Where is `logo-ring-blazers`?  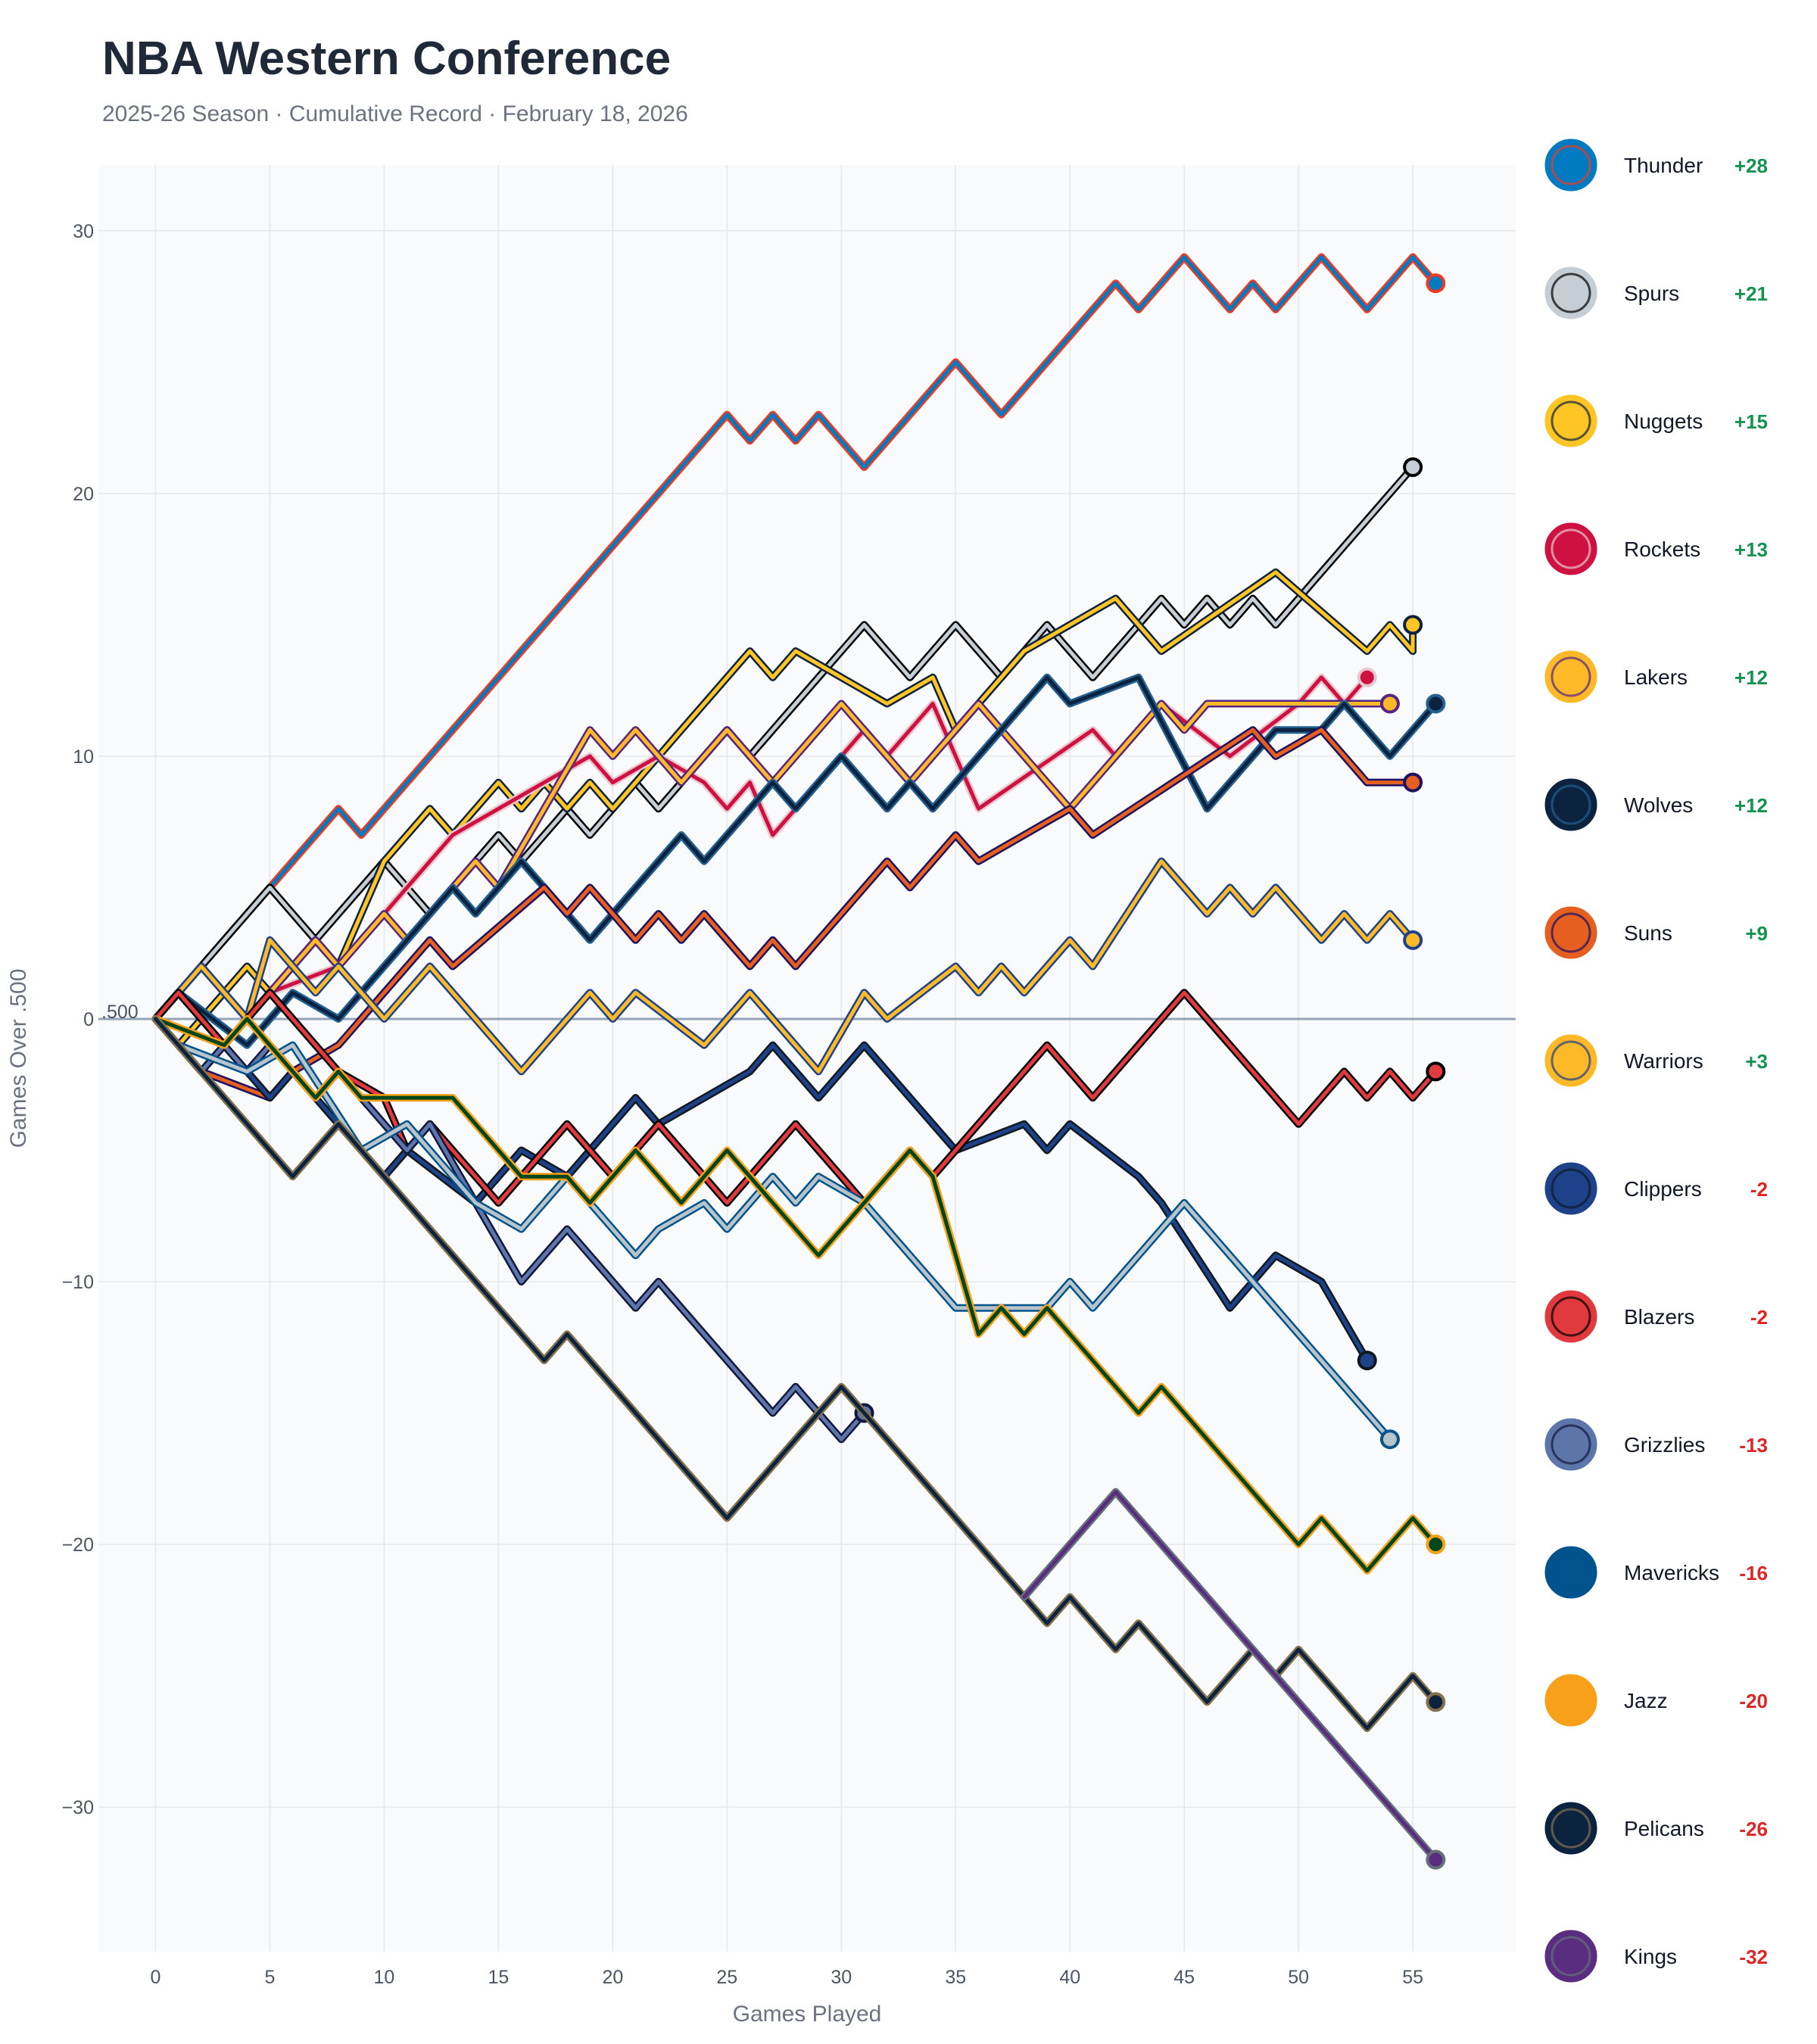 logo-ring-blazers is located at coordinates (1571, 1316).